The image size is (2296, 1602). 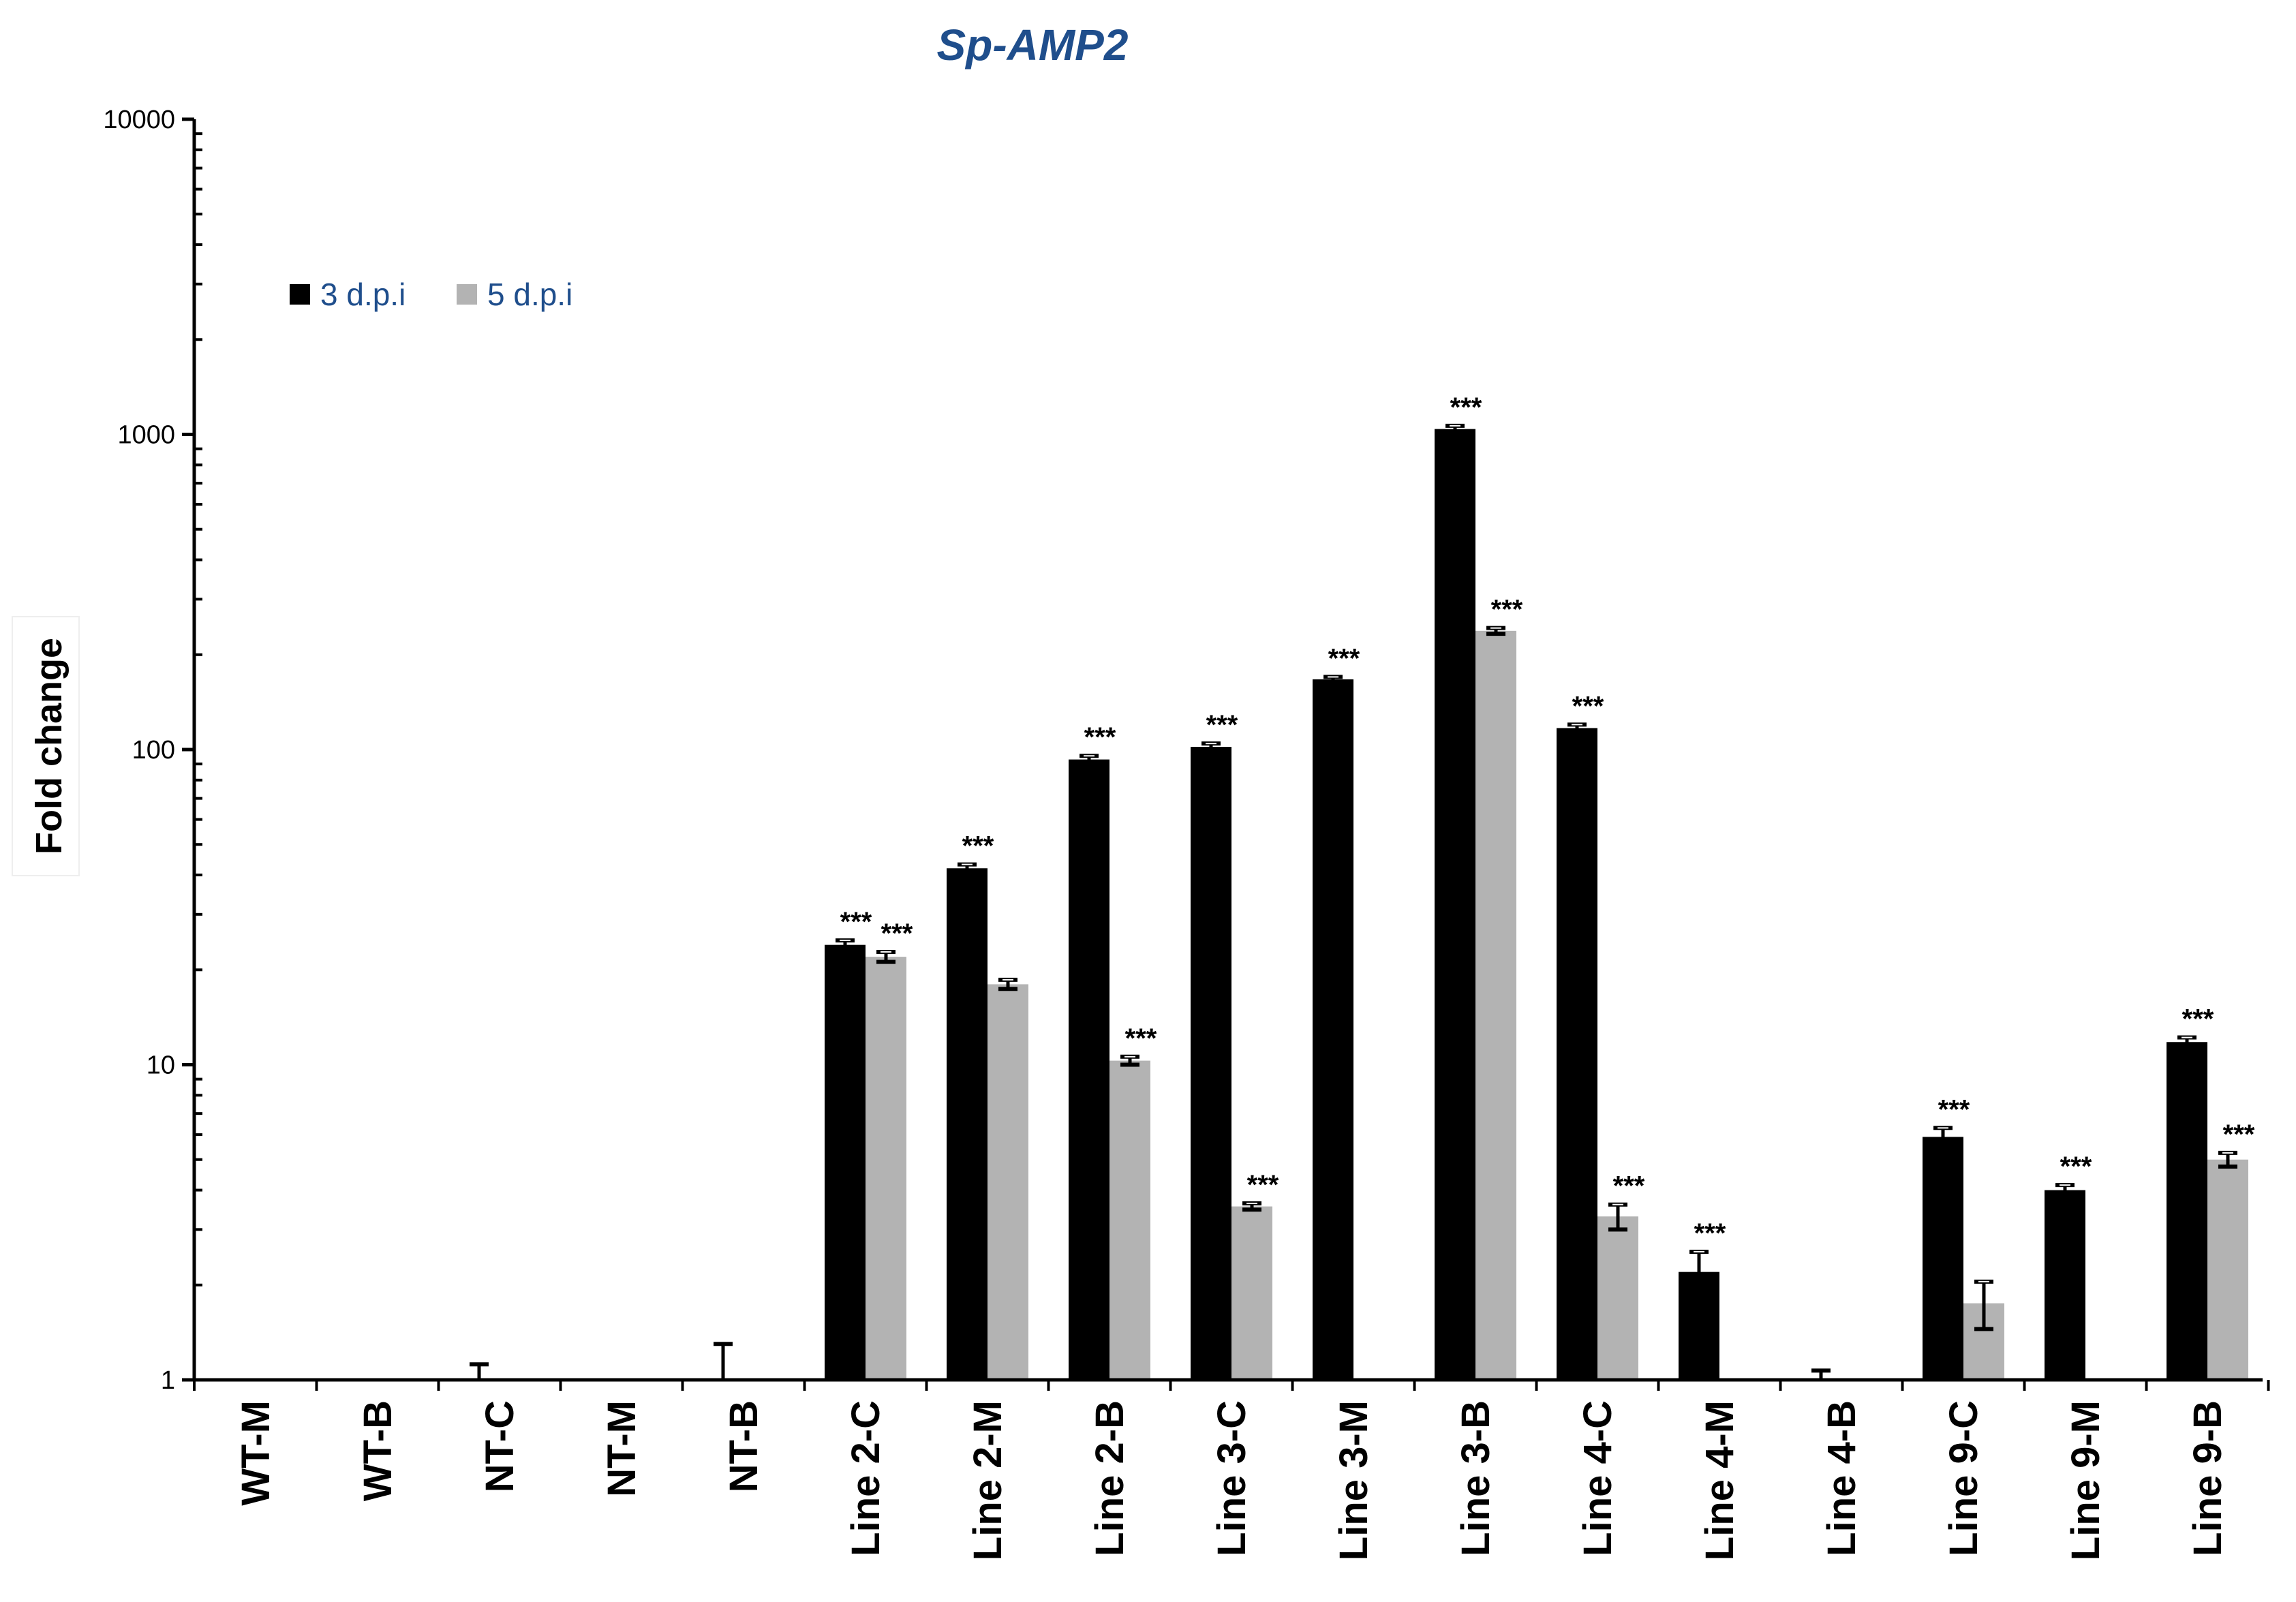 What do you see at coordinates (2227, 1159) in the screenshot?
I see `error-bar-line-9-b-5dpi` at bounding box center [2227, 1159].